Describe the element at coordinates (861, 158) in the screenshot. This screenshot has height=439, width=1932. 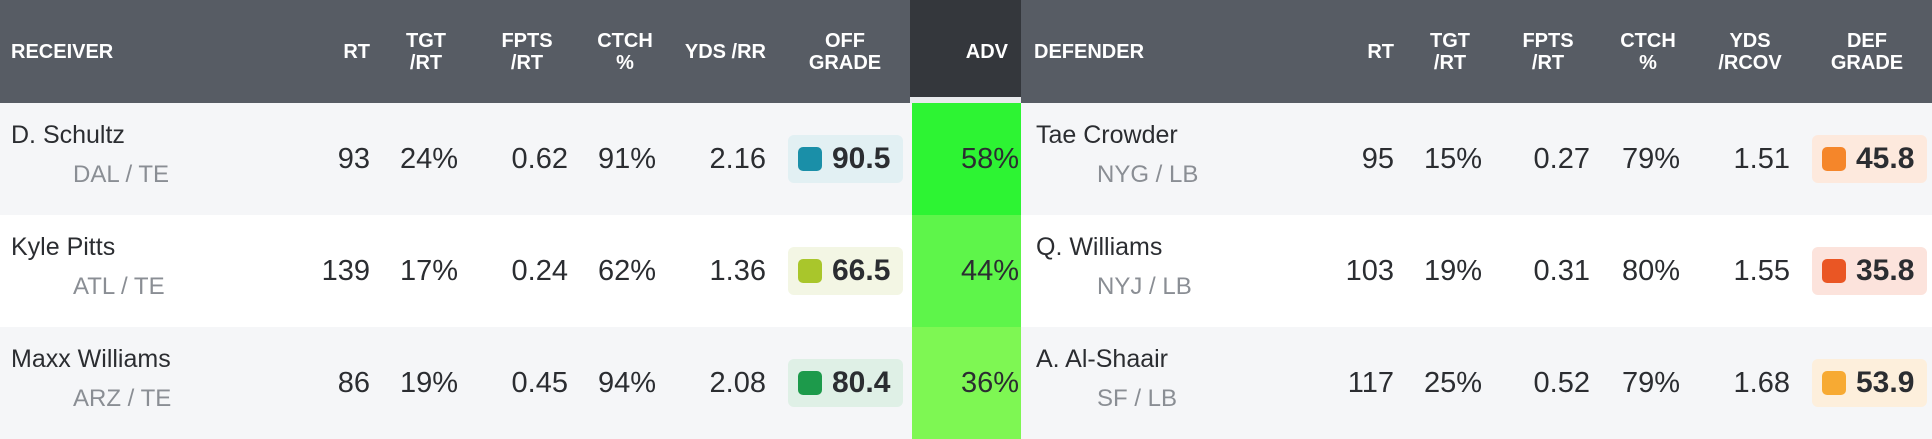
I see `off-grade-value: 90.5` at that location.